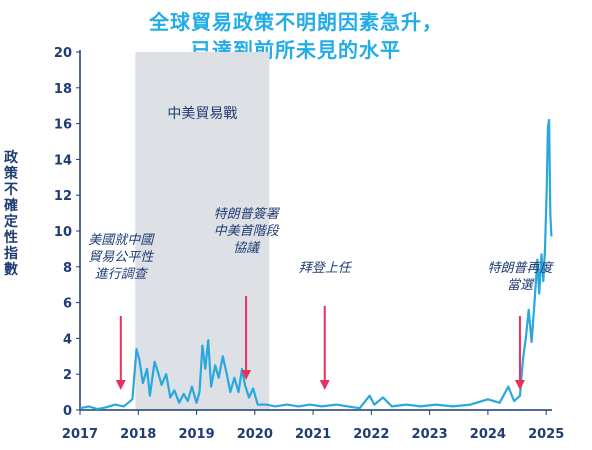  Describe the element at coordinates (63, 89) in the screenshot. I see `y-tick-label: 18` at that location.